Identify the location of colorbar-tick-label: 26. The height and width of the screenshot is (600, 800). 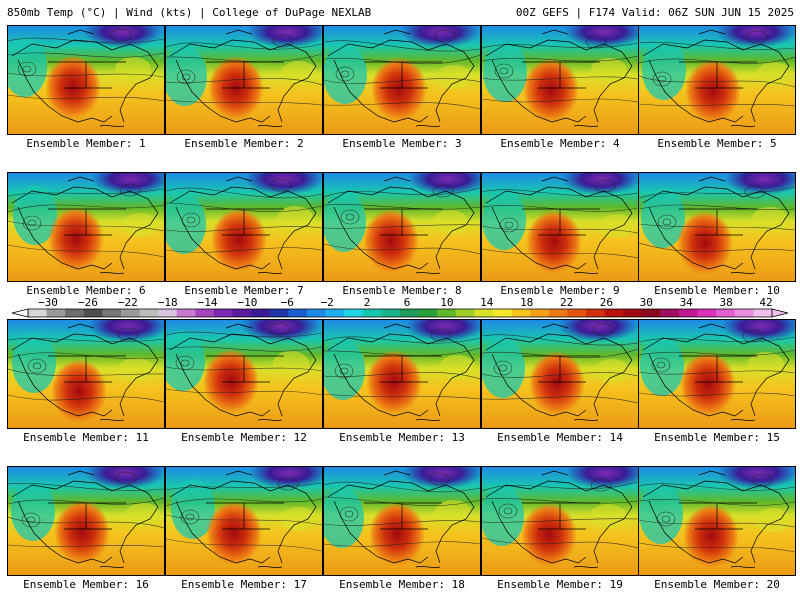
(606, 302).